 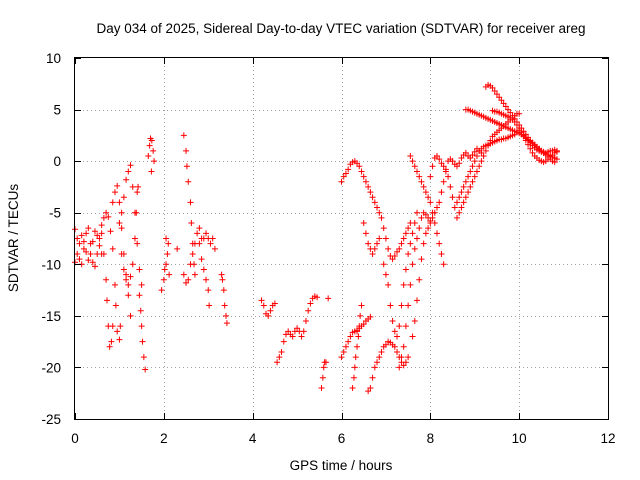 What do you see at coordinates (75, 438) in the screenshot?
I see `x-tick-label: 0` at bounding box center [75, 438].